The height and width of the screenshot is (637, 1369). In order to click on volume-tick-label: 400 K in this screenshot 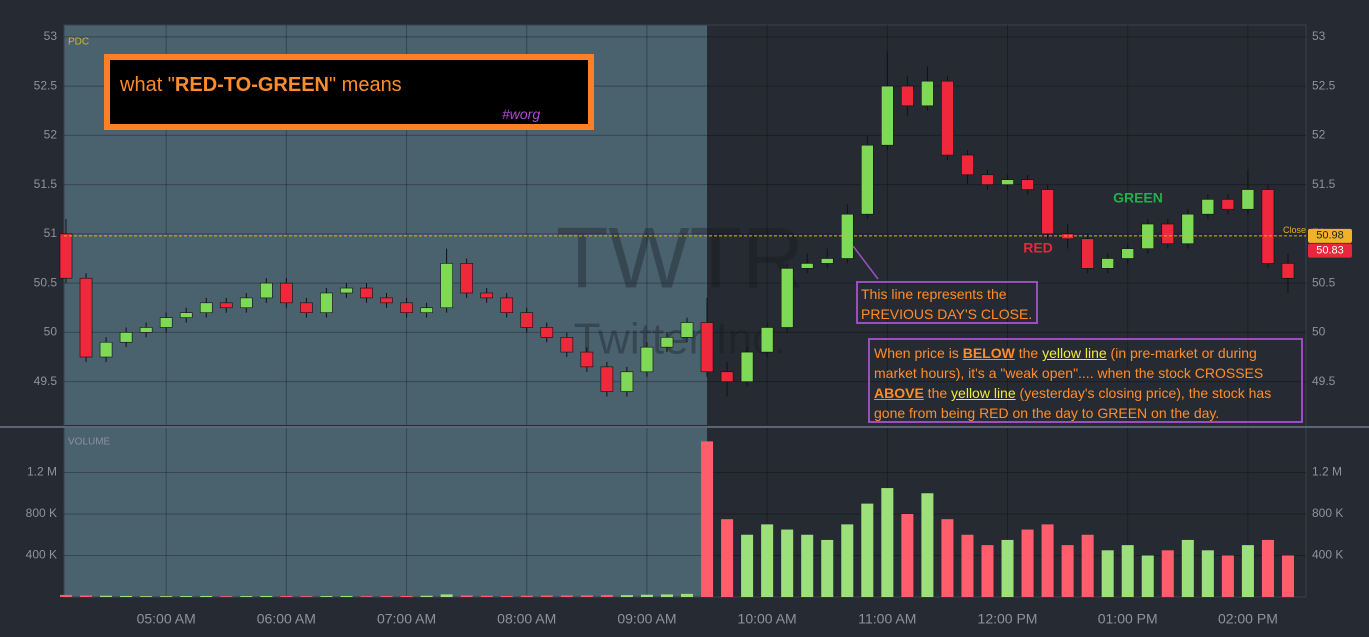, I will do `click(41, 555)`.